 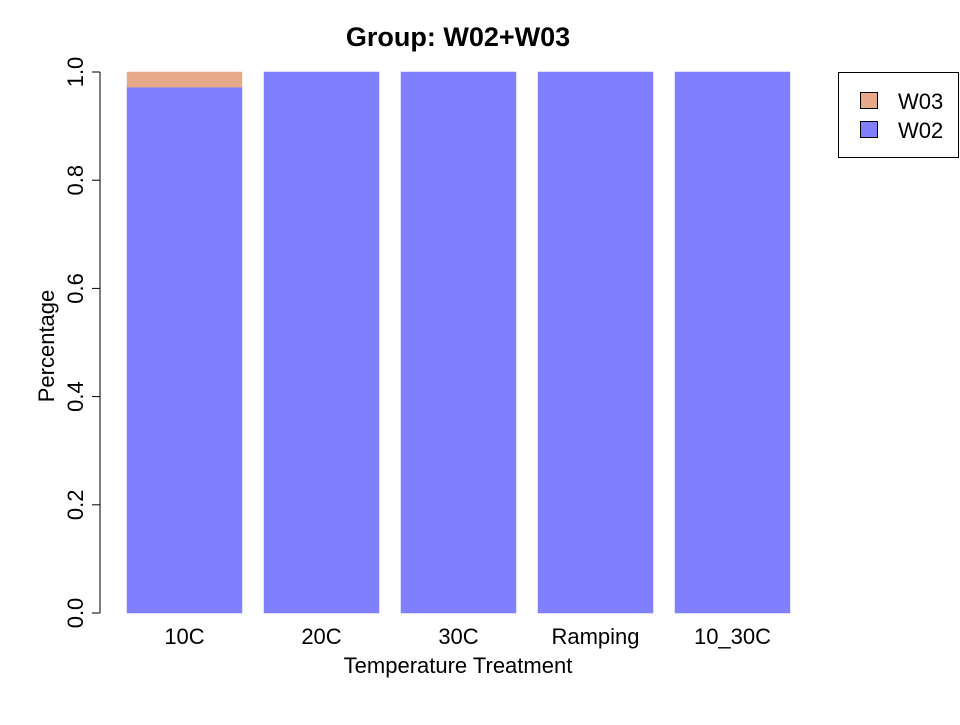 I want to click on x-tick-label: Ramping, so click(x=595, y=636).